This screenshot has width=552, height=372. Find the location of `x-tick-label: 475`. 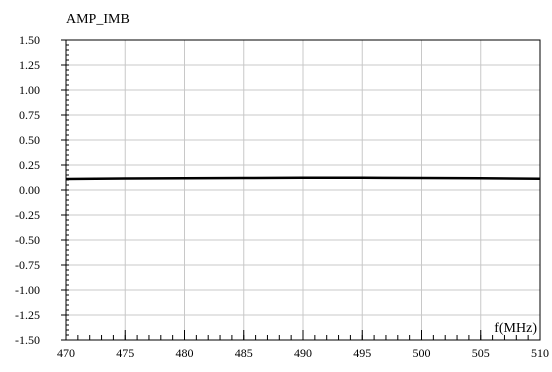

x-tick-label: 475 is located at coordinates (125, 353).